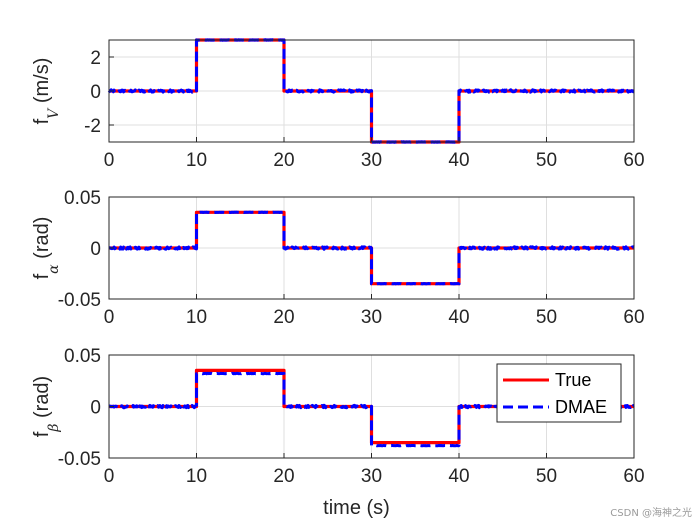  I want to click on y-axis-label: fV (m/s), so click(46, 91).